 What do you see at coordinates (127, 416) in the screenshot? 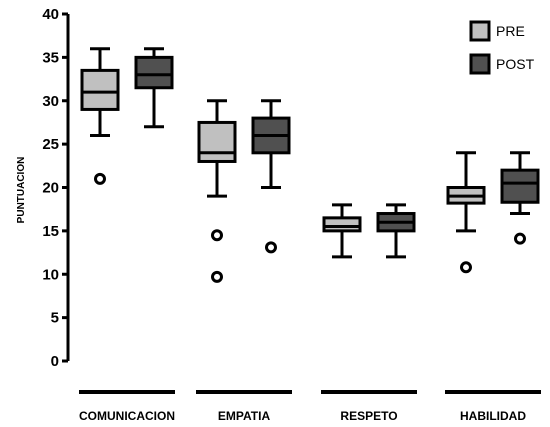
I see `category-label: COMUNICACION` at bounding box center [127, 416].